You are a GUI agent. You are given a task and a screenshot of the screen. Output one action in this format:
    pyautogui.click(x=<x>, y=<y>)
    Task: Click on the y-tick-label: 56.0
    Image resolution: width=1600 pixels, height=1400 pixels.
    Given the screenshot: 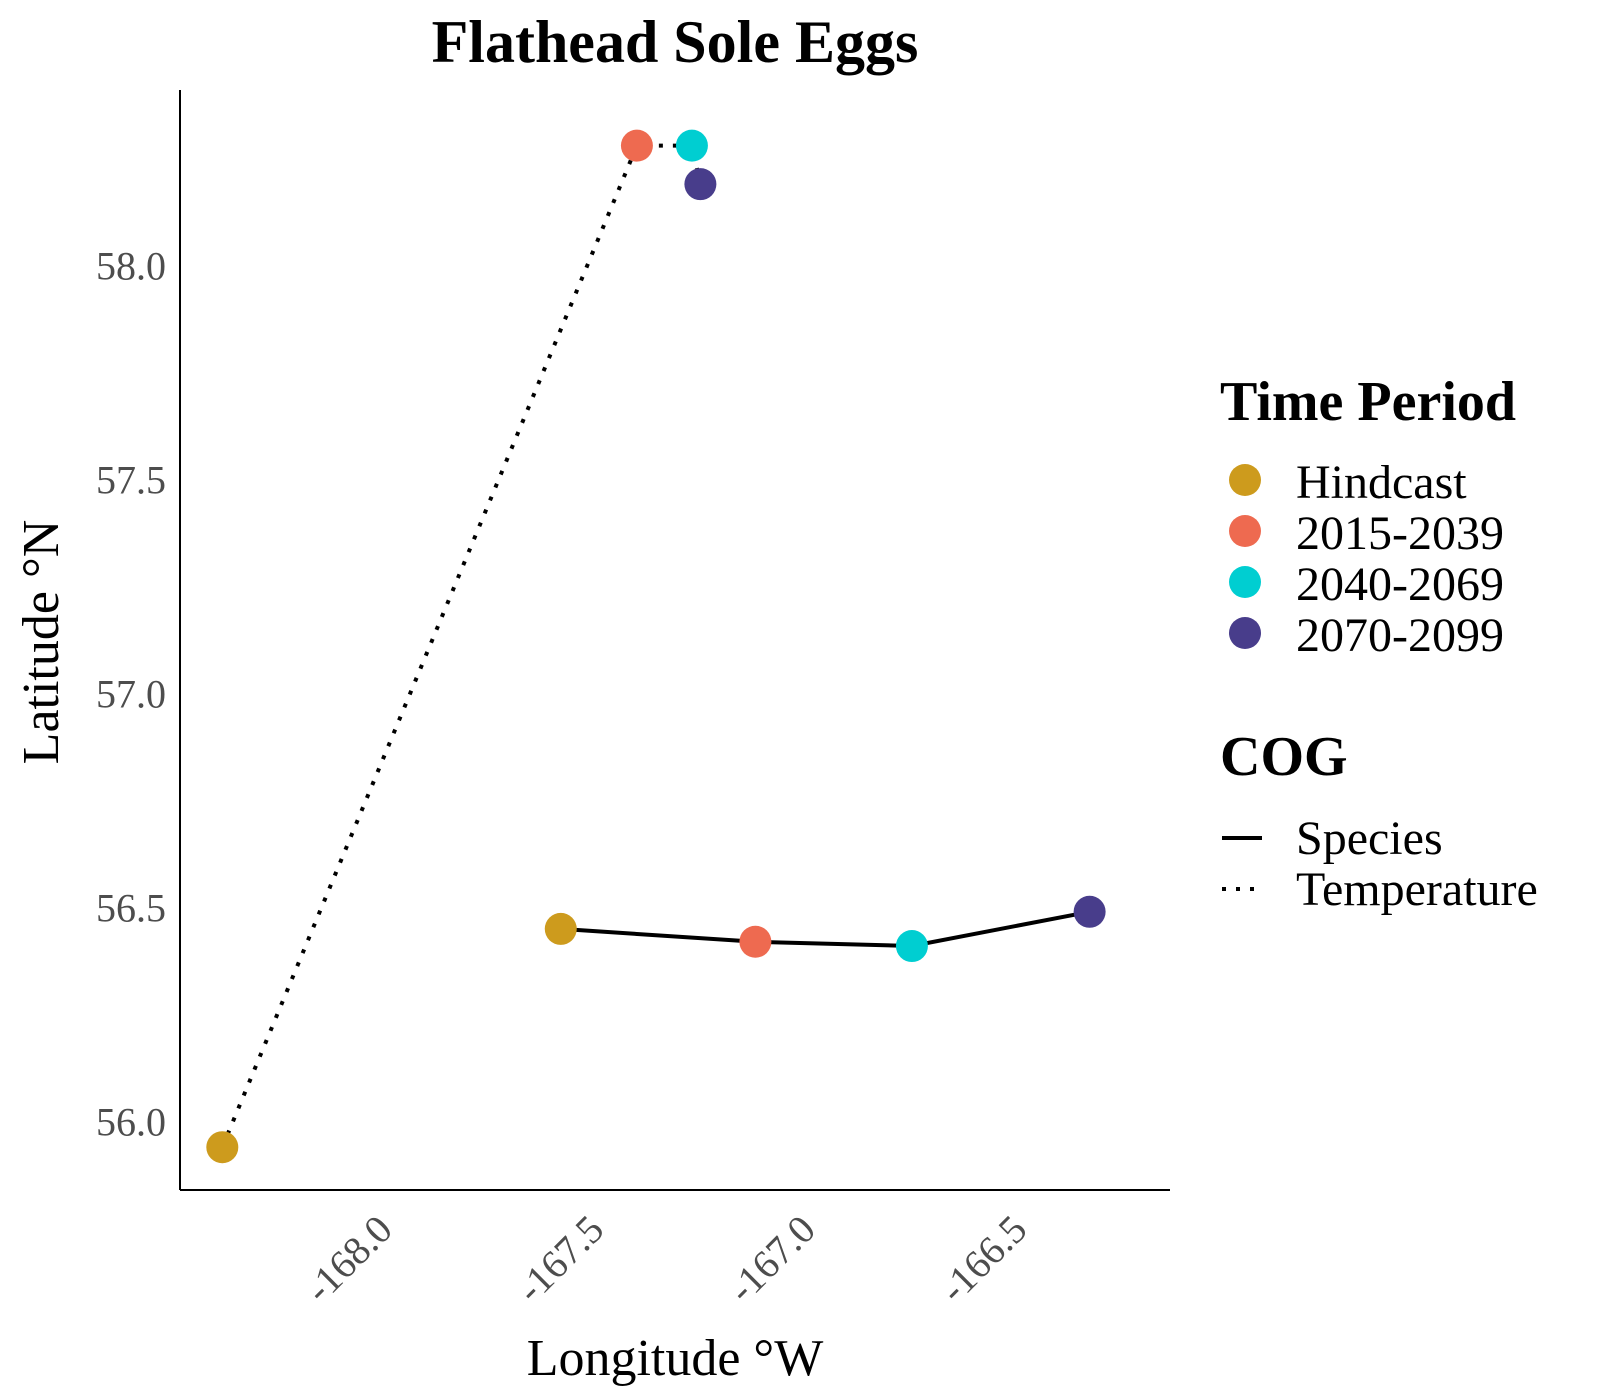 What is the action you would take?
    pyautogui.click(x=131, y=1122)
    